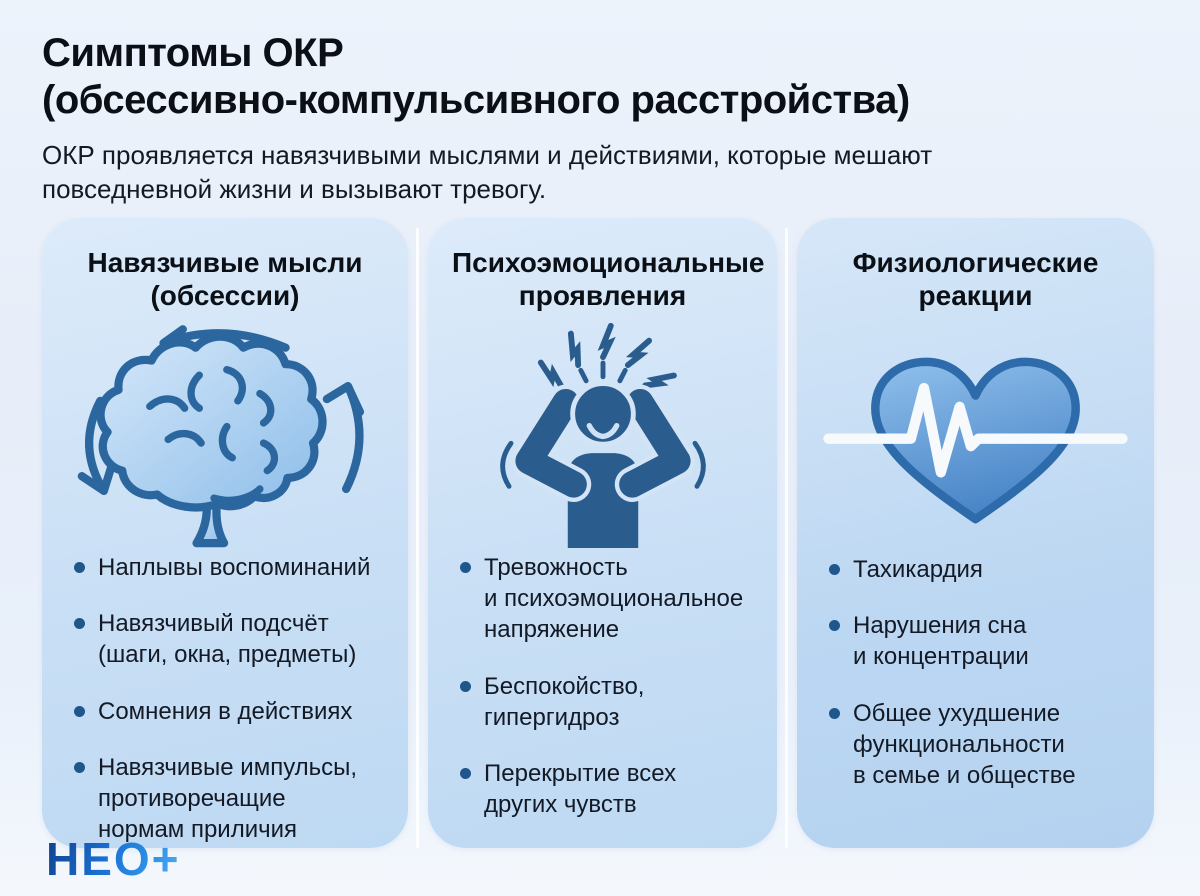 This screenshot has width=1200, height=896. I want to click on list-item: Сомнения в действиях, so click(229, 711).